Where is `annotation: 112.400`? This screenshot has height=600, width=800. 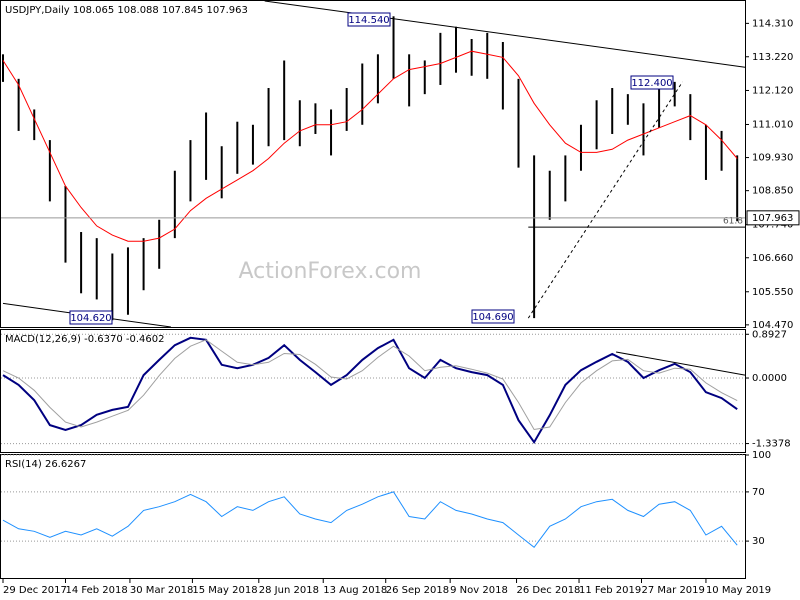 annotation: 112.400 is located at coordinates (651, 83).